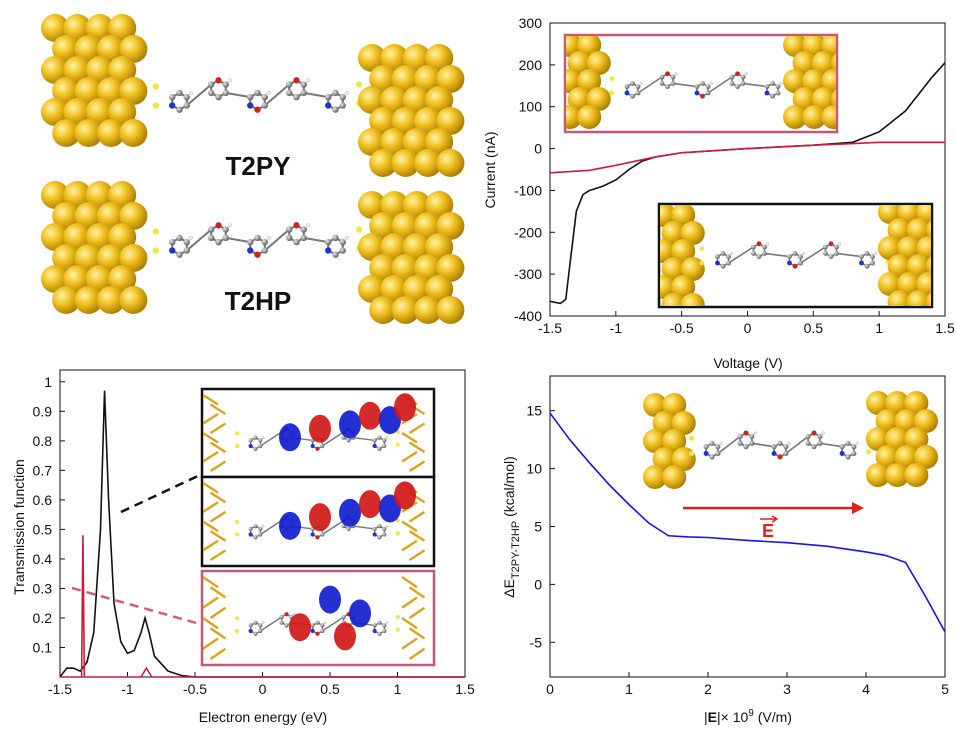 The height and width of the screenshot is (729, 957). What do you see at coordinates (43, 411) in the screenshot?
I see `y-tick-label: 0.9` at bounding box center [43, 411].